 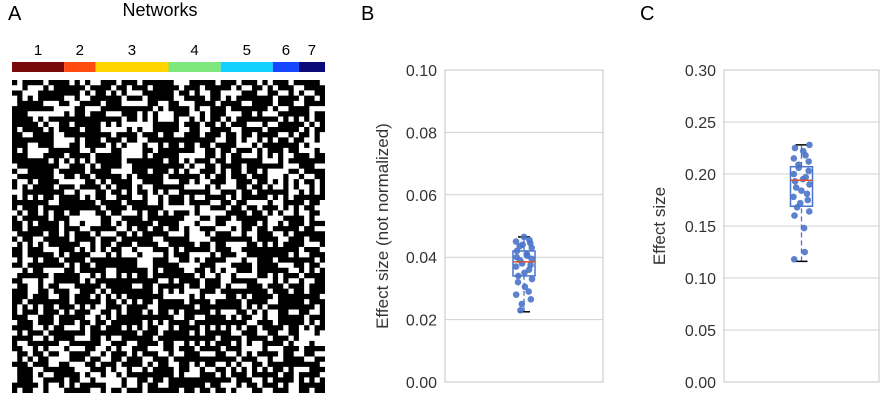 What do you see at coordinates (312, 50) in the screenshot?
I see `network-label-7: 7` at bounding box center [312, 50].